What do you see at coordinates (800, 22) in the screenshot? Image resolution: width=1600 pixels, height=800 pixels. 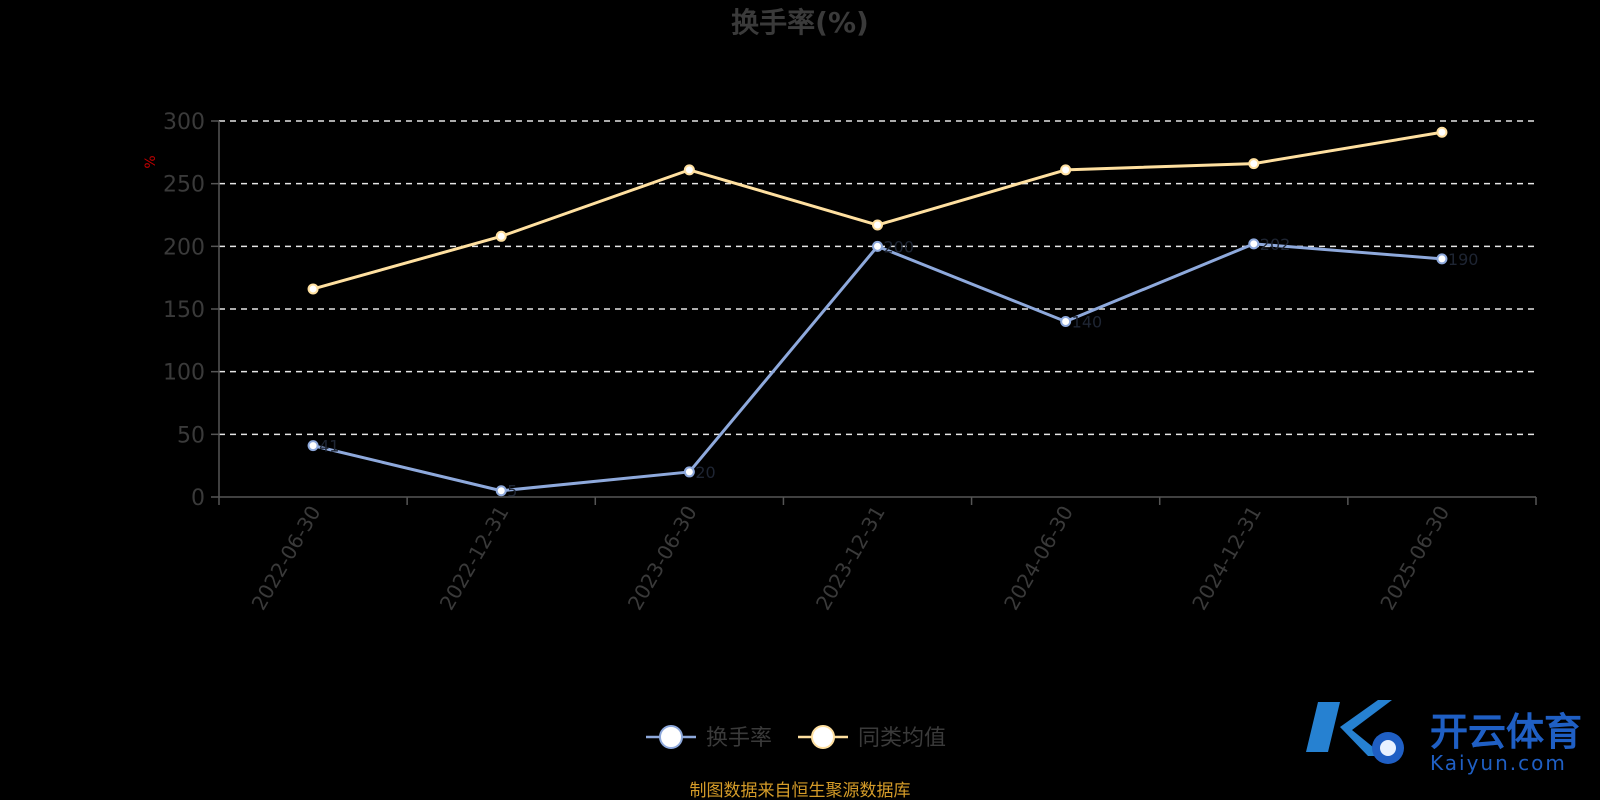 I see `chart-title: 换手率(%)` at bounding box center [800, 22].